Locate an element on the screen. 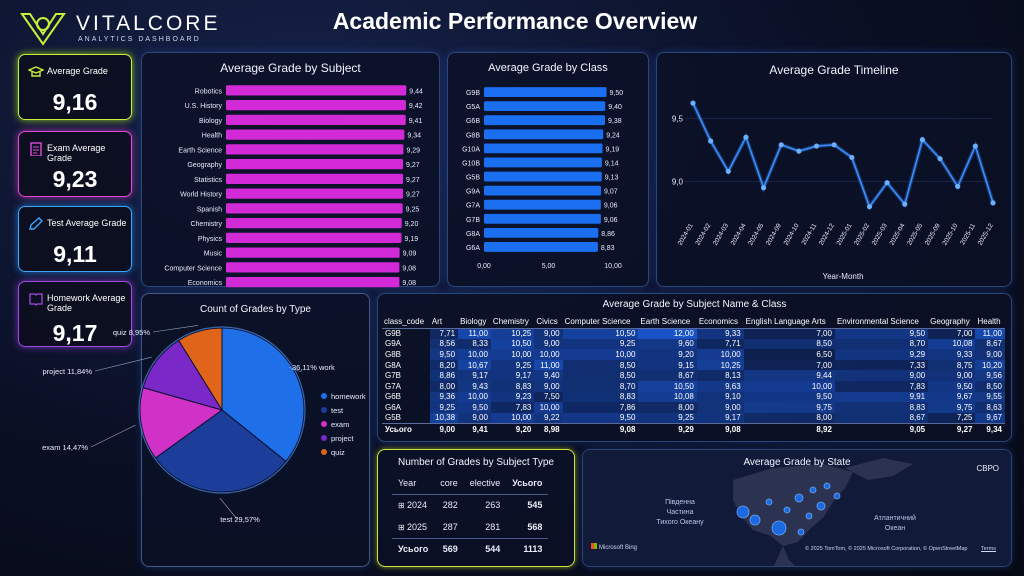  bar-value-label: 9,25 is located at coordinates (413, 209).